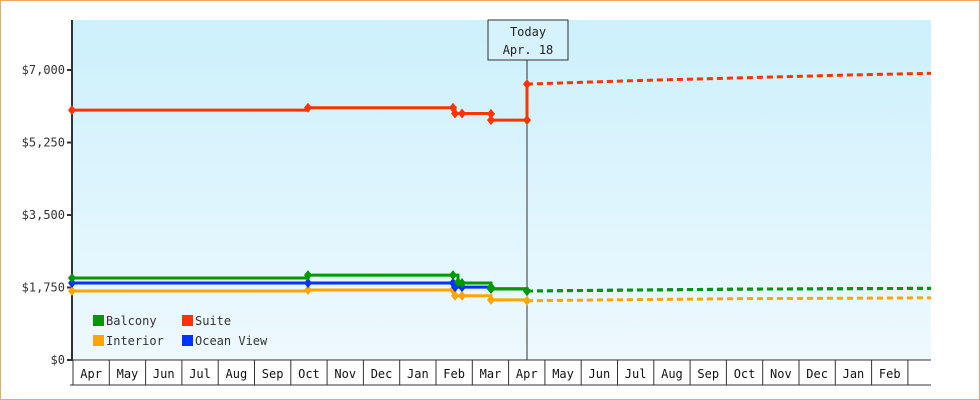 The image size is (980, 400). Describe the element at coordinates (98, 340) in the screenshot. I see `legend-swatch-interior` at that location.